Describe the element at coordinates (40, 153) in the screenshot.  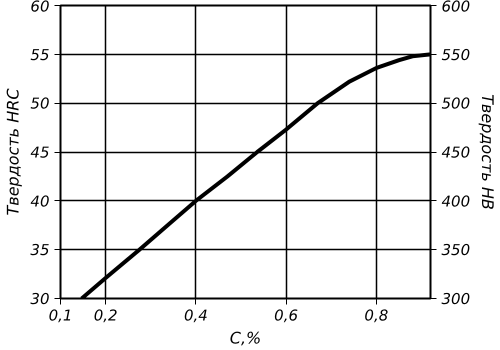
I see `y-tick-label: 45` at that location.